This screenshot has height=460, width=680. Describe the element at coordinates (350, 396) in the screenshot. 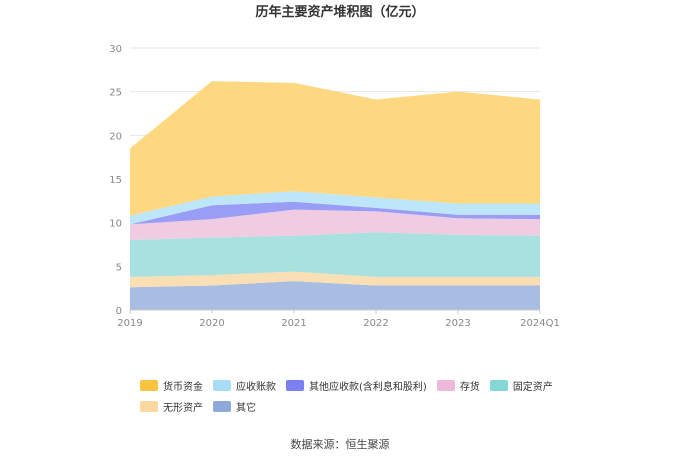

I see `legend: 货币资金 应收账款 其他应收款(含利息和股利) 存货 固定资产 无形资产 其它` at that location.